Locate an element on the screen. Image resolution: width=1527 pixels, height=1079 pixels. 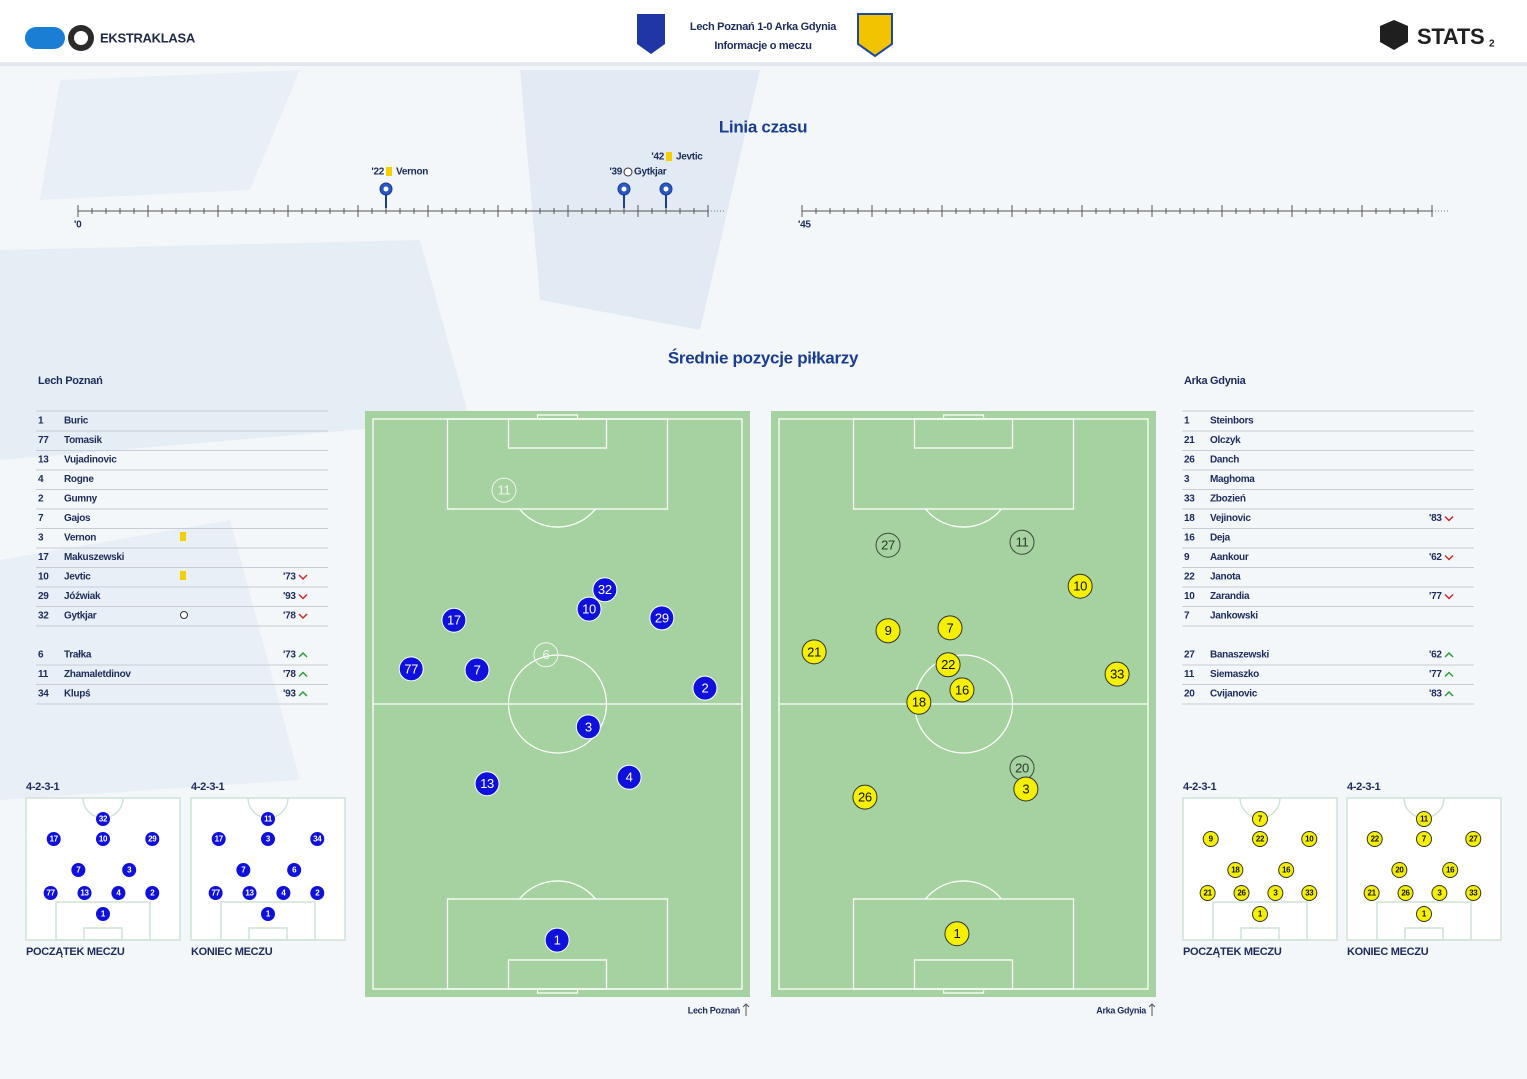
player-name: Tomasik is located at coordinates (83, 440).